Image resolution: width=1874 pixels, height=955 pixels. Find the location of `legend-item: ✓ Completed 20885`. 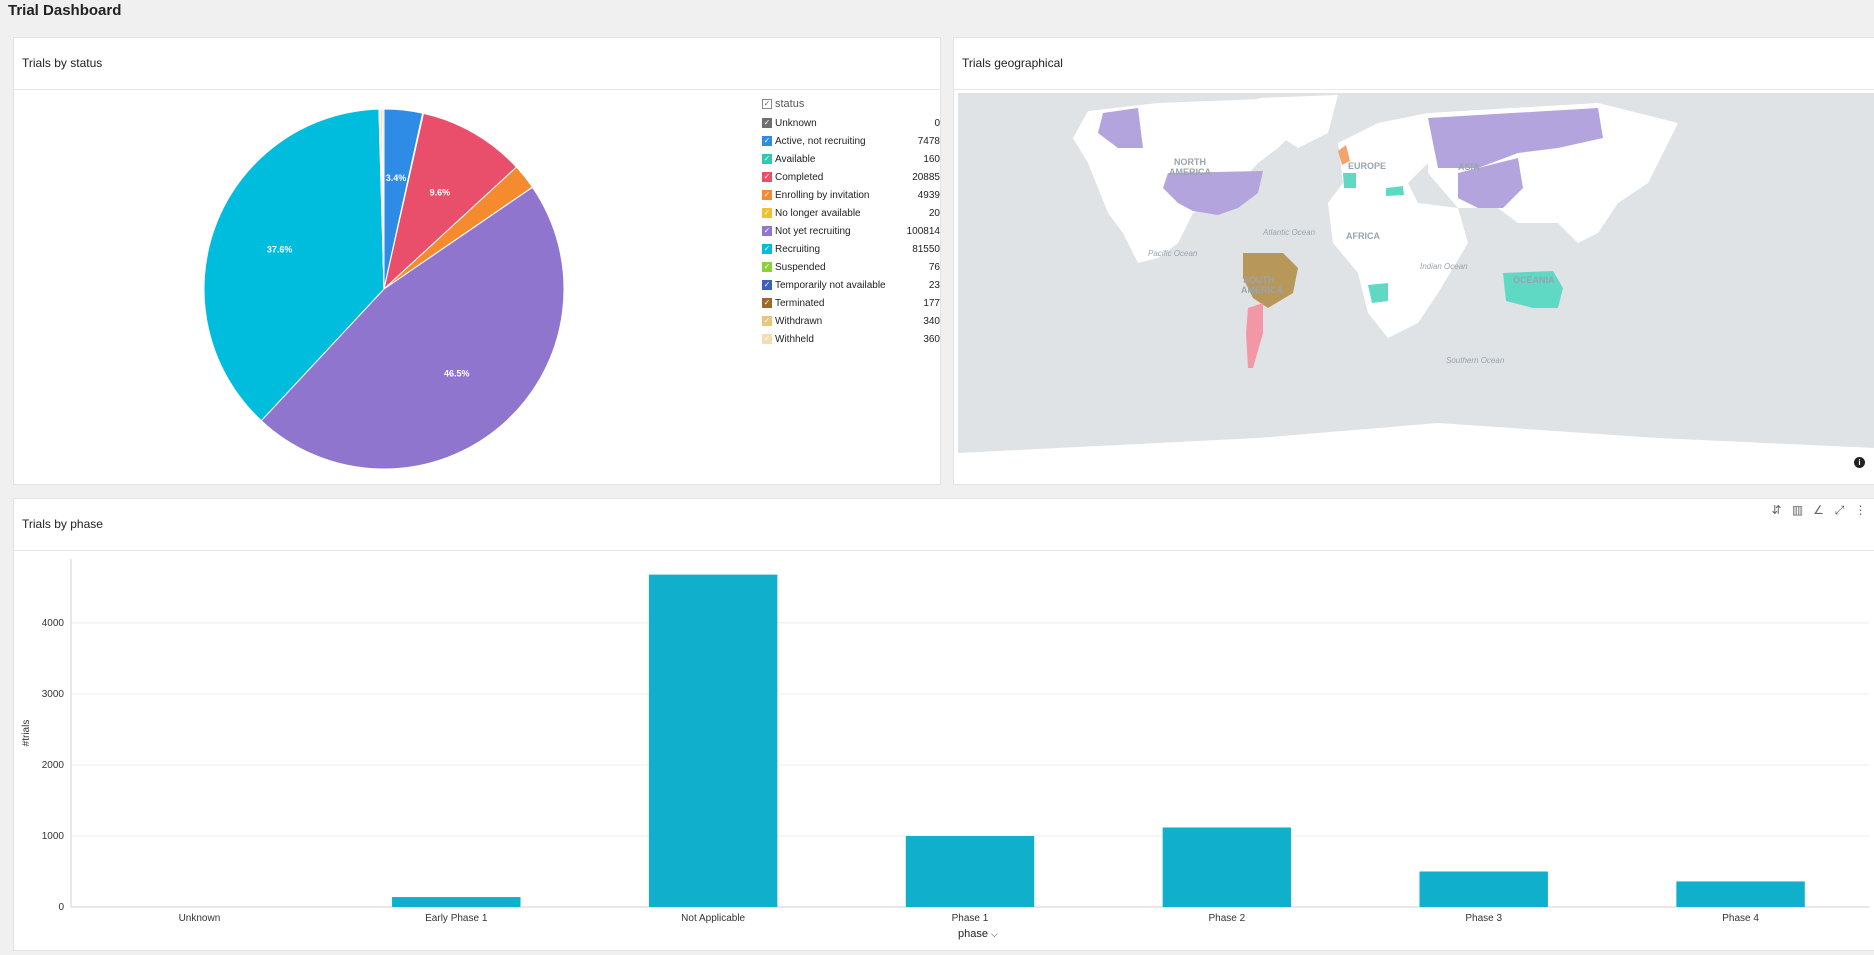

legend-item: ✓ Completed 20885 is located at coordinates (852, 177).